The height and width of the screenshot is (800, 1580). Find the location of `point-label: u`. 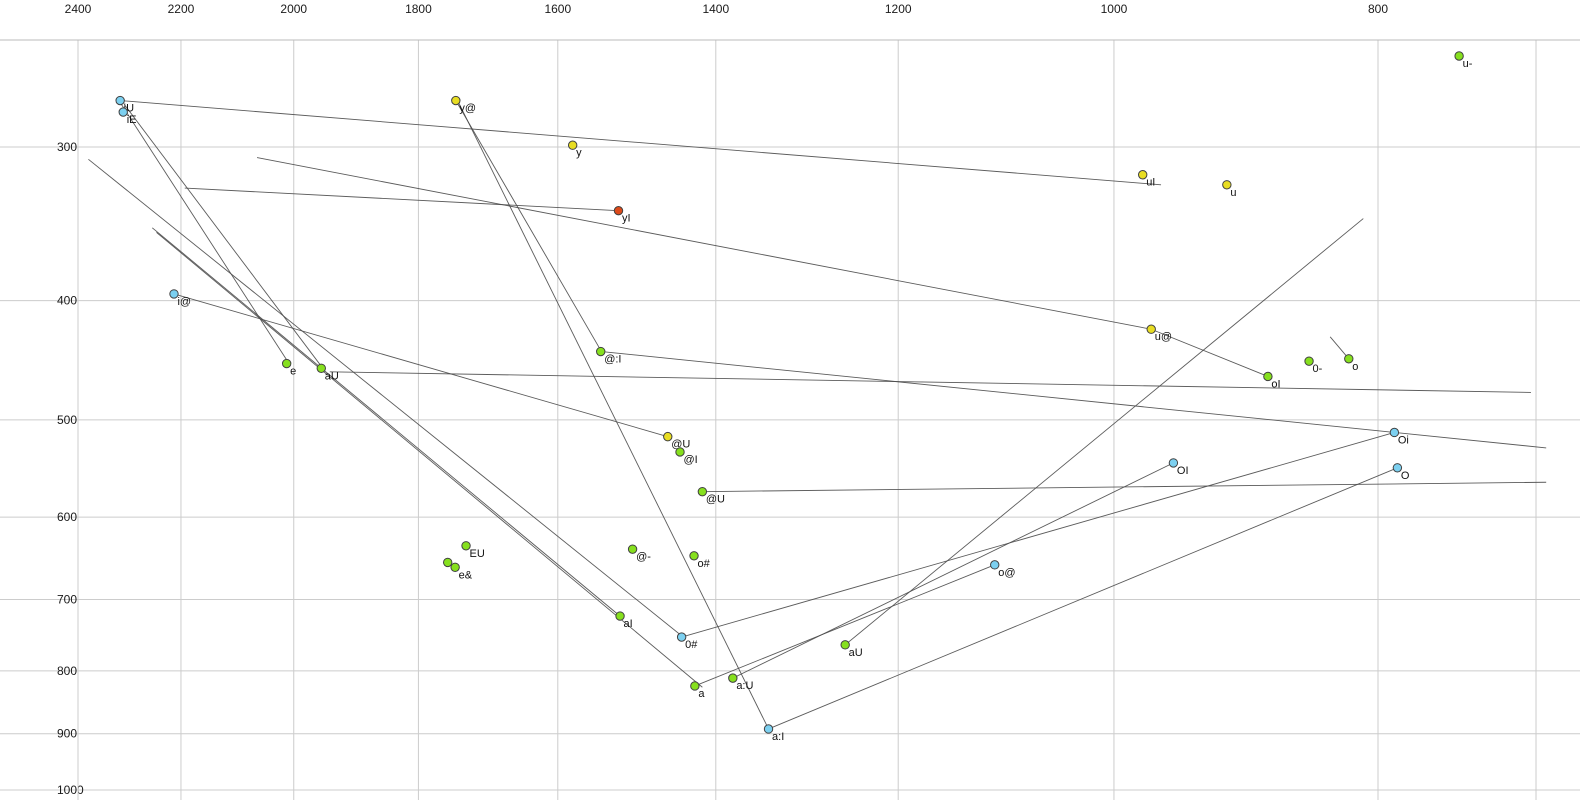

point-label: u is located at coordinates (1233, 193).